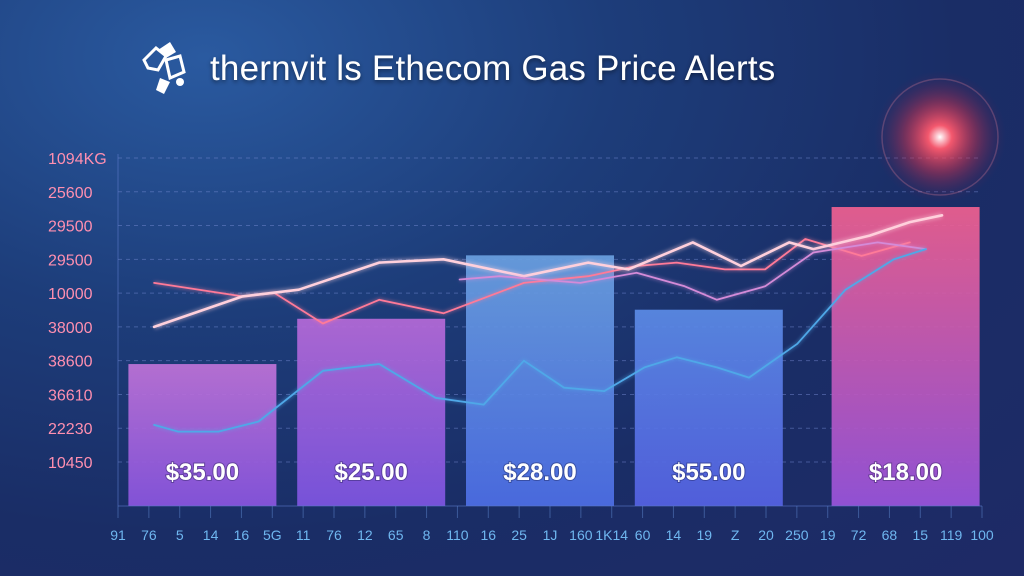  I want to click on x-tick-label-2: 5, so click(180, 535).